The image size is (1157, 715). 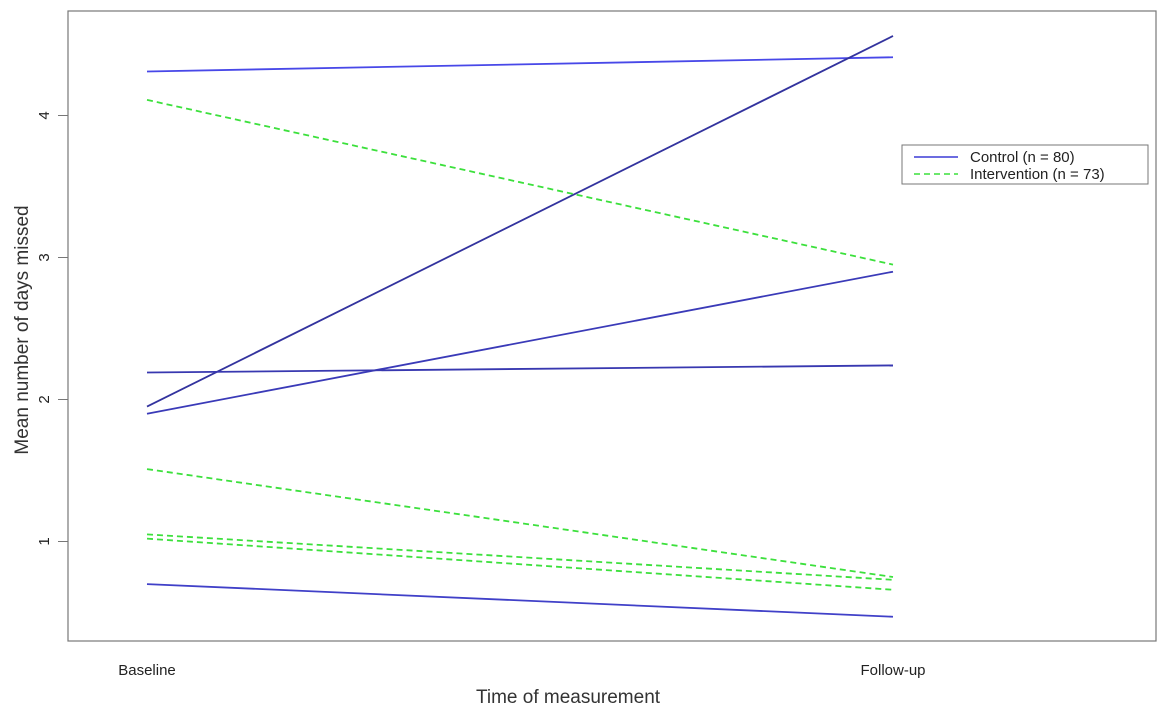 I want to click on y-tick-label: 2, so click(x=44, y=399).